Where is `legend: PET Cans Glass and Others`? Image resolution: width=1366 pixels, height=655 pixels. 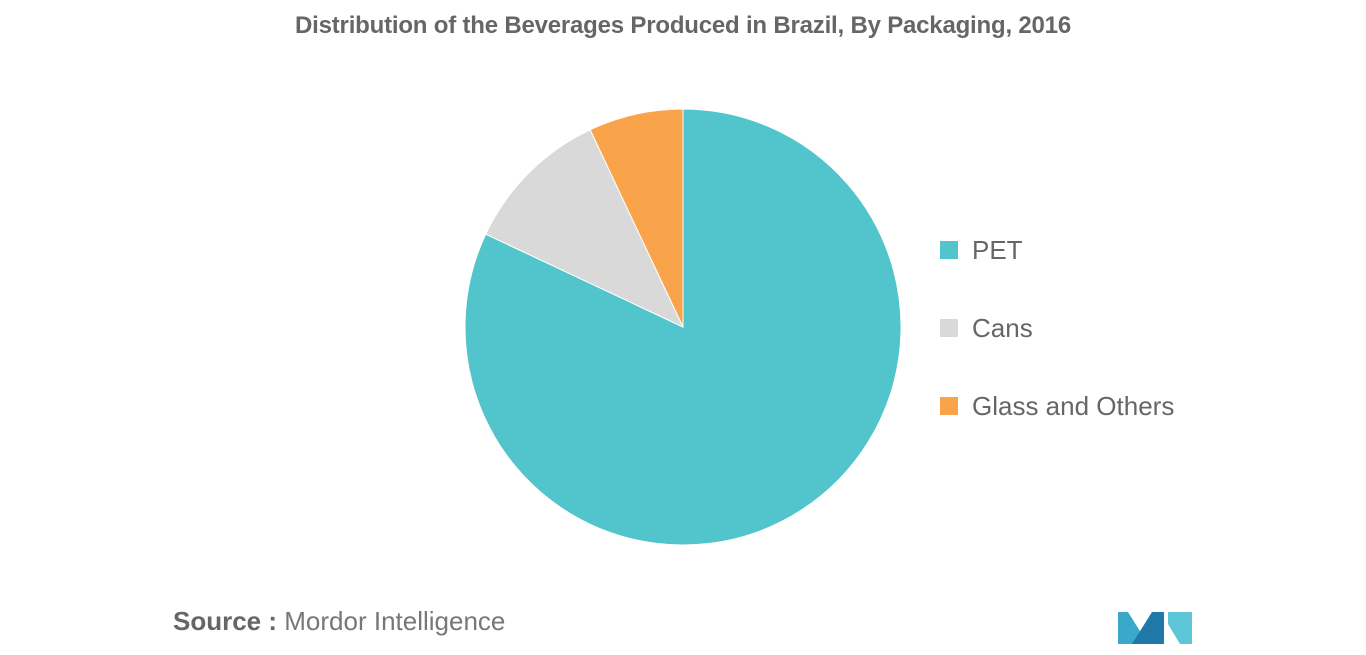
legend: PET Cans Glass and Others is located at coordinates (1057, 345).